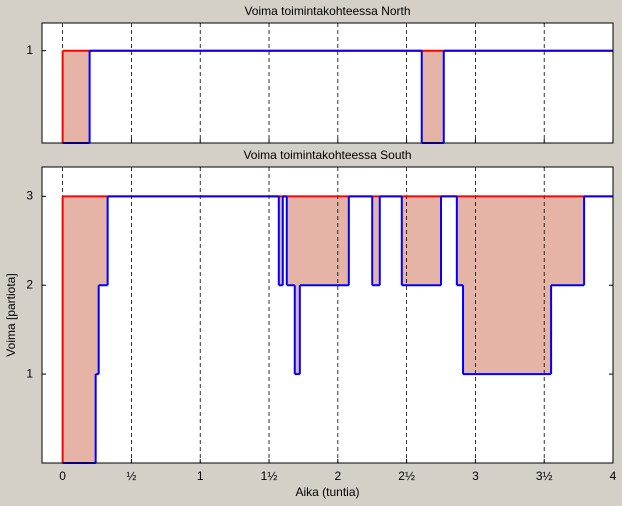 This screenshot has width=622, height=506. Describe the element at coordinates (269, 476) in the screenshot. I see `x-tick-label: 1½` at that location.